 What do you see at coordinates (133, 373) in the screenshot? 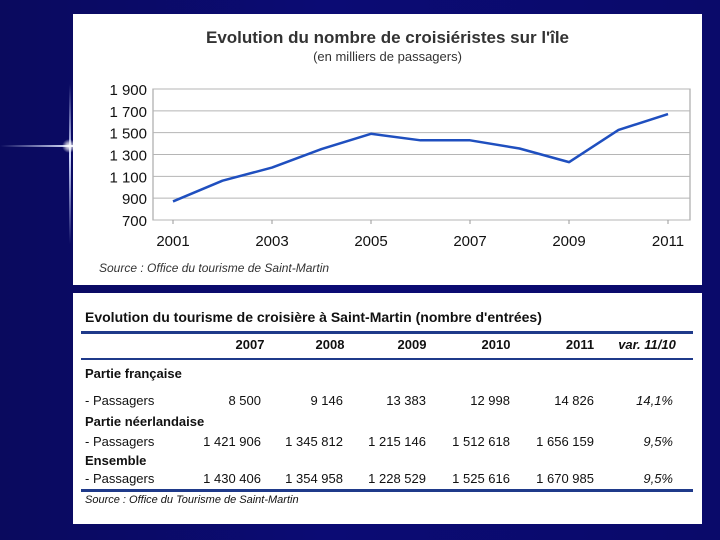
I see `group-label-french-part: Partie française` at bounding box center [133, 373].